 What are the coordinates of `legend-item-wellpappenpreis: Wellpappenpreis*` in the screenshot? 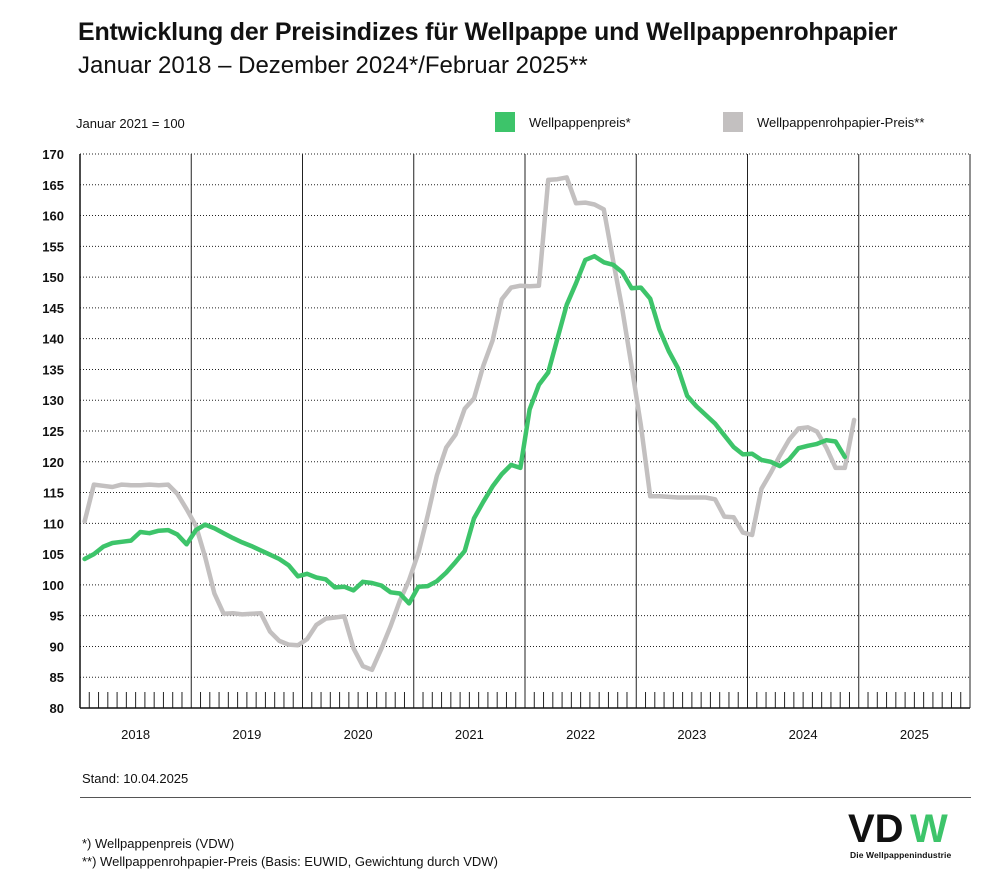 It's located at (563, 122).